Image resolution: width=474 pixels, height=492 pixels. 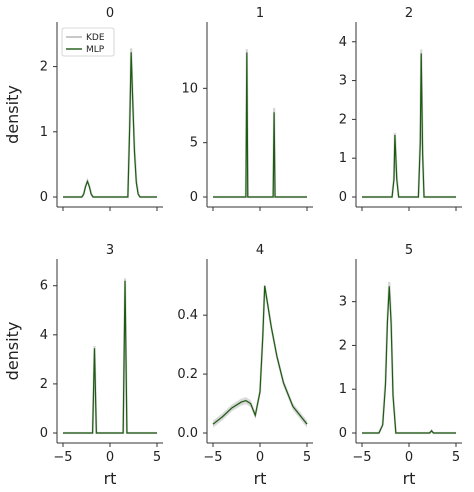 What do you see at coordinates (44, 286) in the screenshot?
I see `y-tick-label: 6` at bounding box center [44, 286].